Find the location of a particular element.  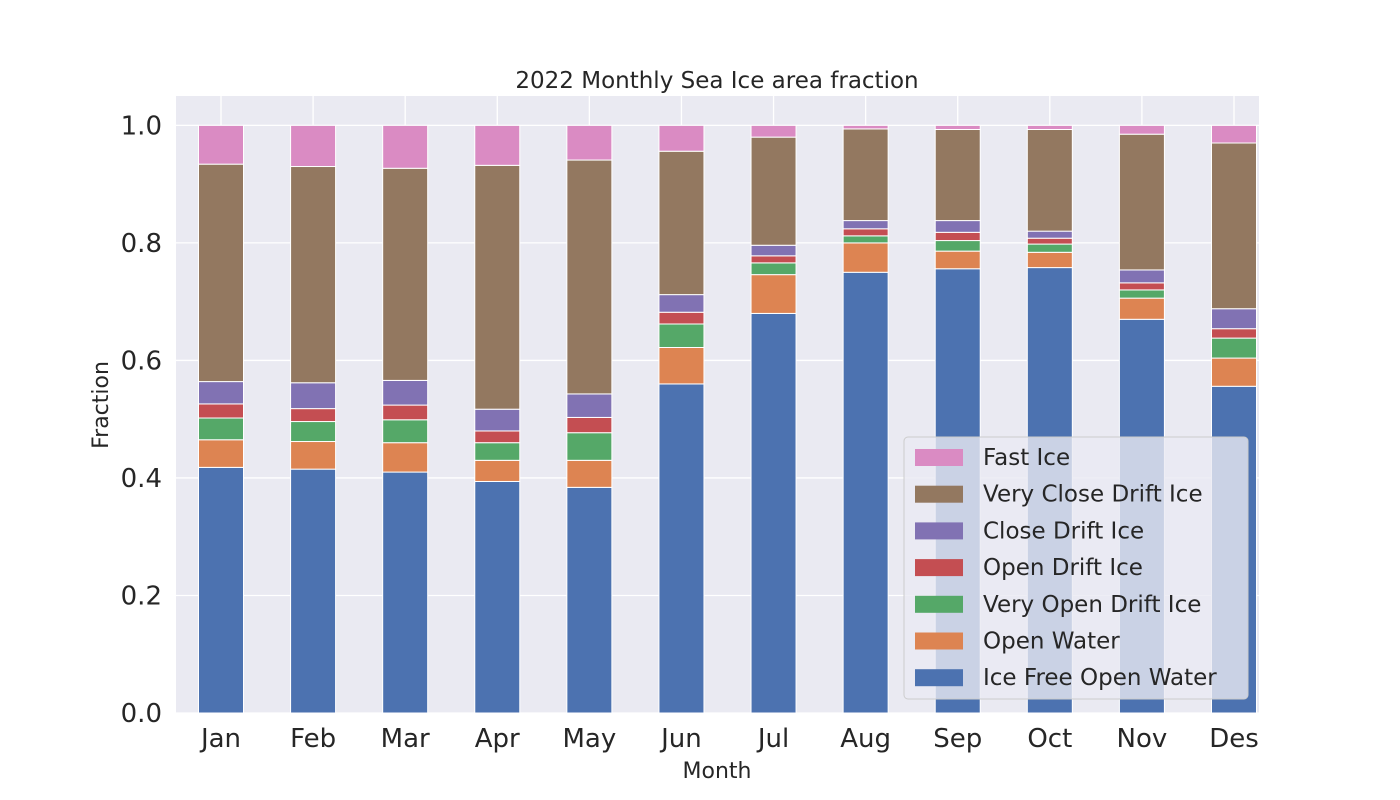

x-tick-label: Feb is located at coordinates (313, 739).